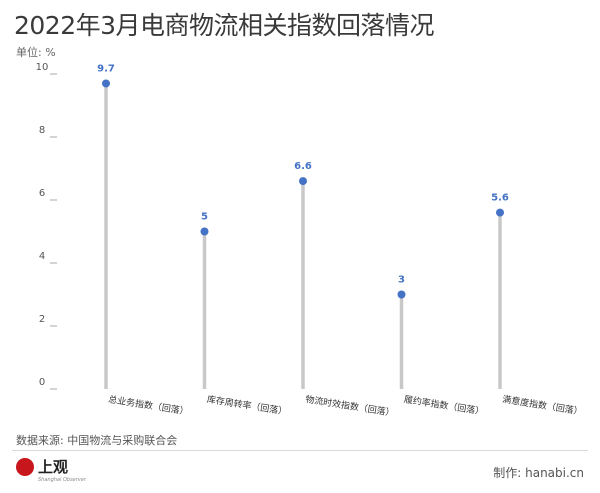  What do you see at coordinates (97, 440) in the screenshot?
I see `data-source: 数据来源: 中国物流与采购联合会` at bounding box center [97, 440].